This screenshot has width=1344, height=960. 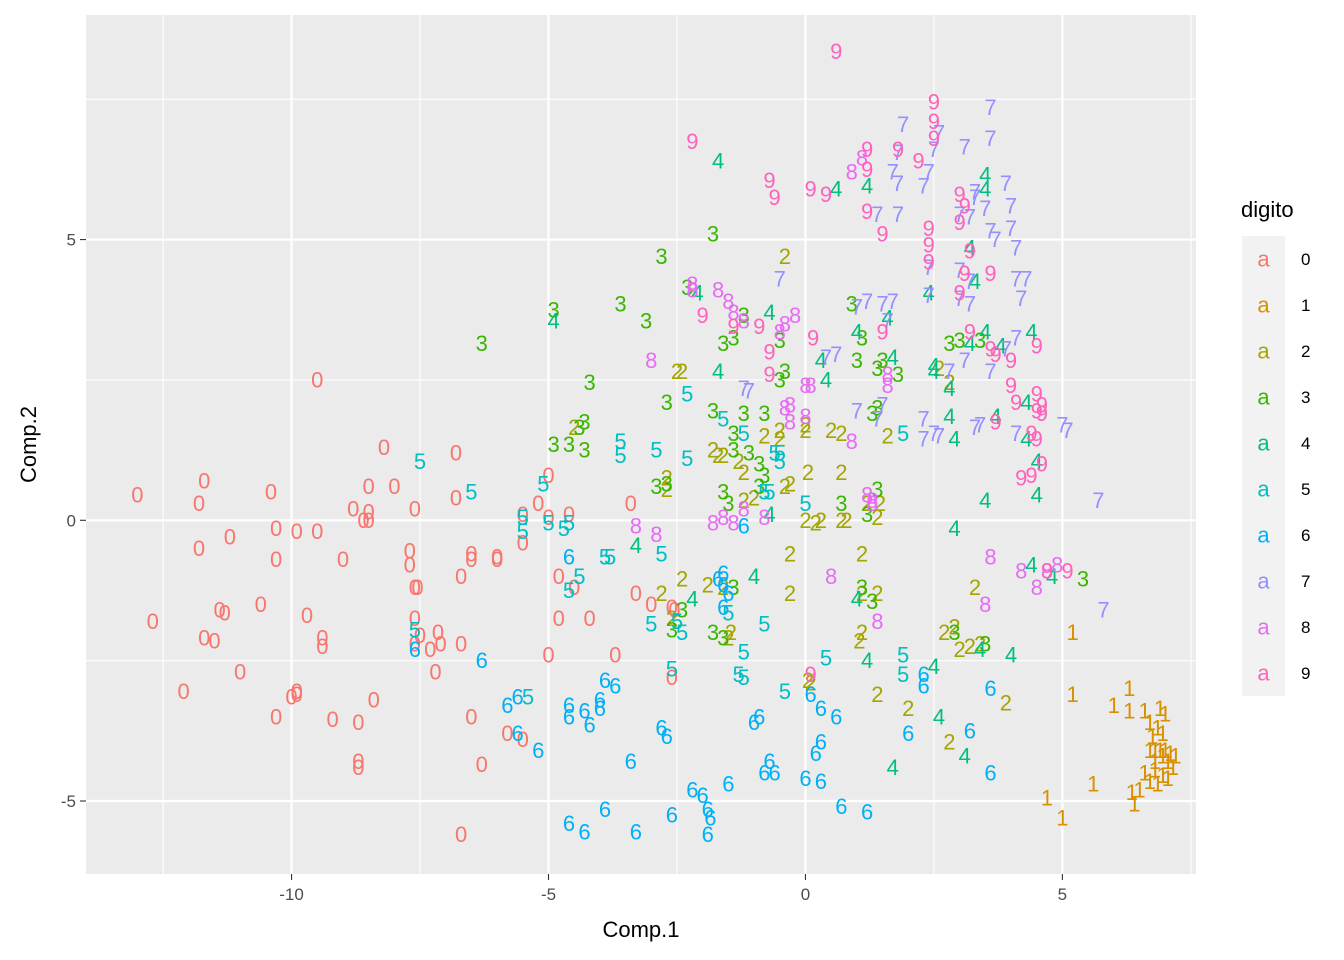 I want to click on x-tick-label: -5, so click(x=548, y=894).